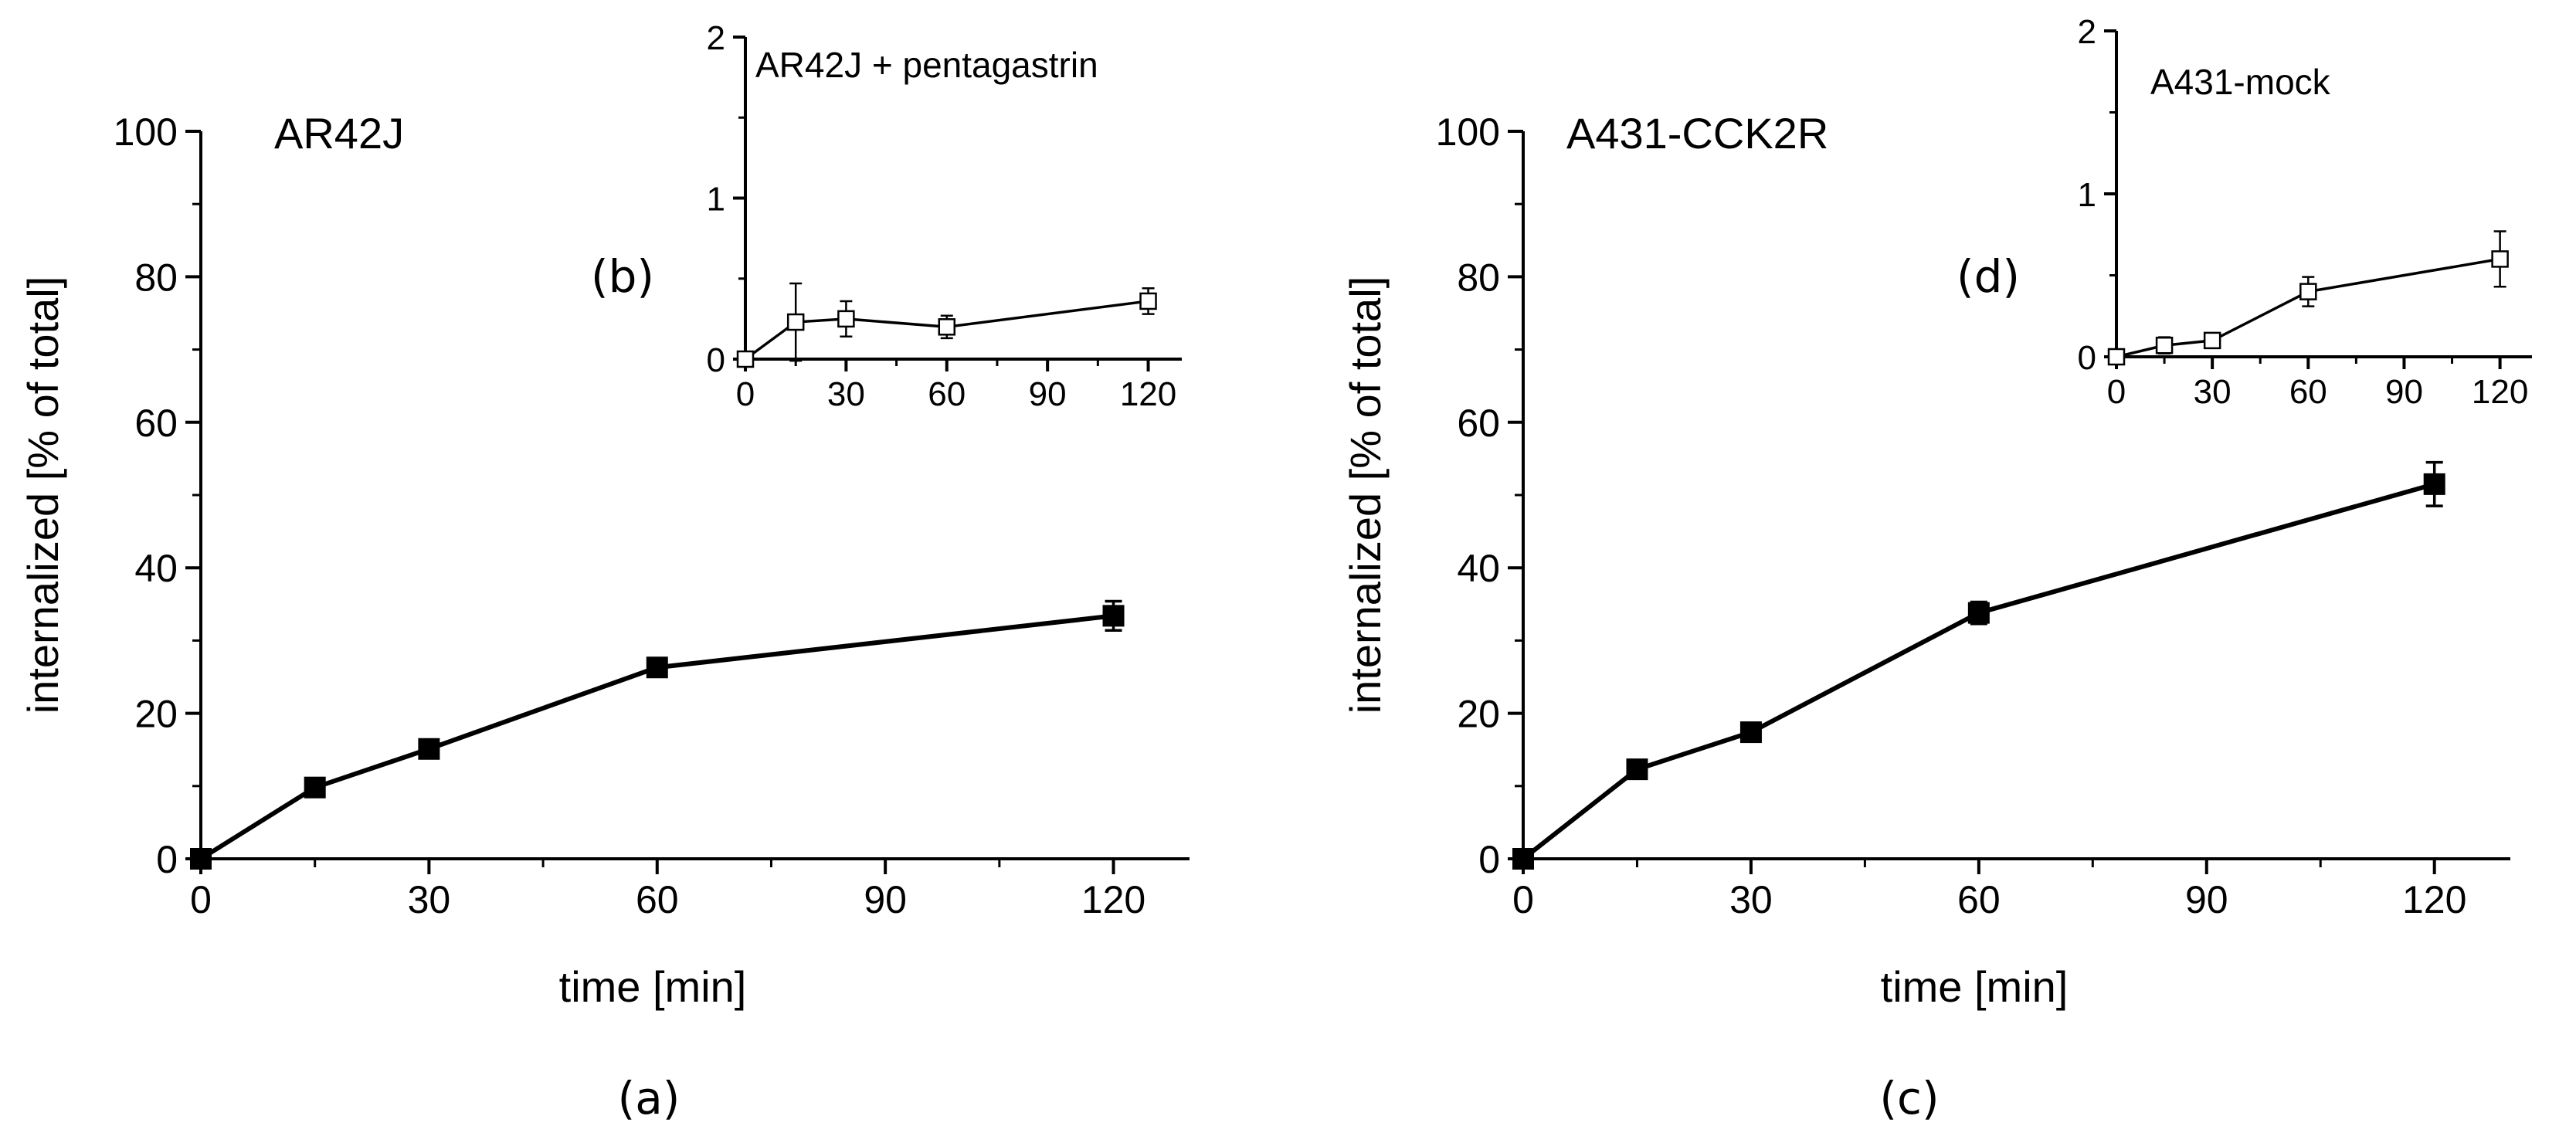  What do you see at coordinates (649, 1098) in the screenshot?
I see `panel-letter: (a)` at bounding box center [649, 1098].